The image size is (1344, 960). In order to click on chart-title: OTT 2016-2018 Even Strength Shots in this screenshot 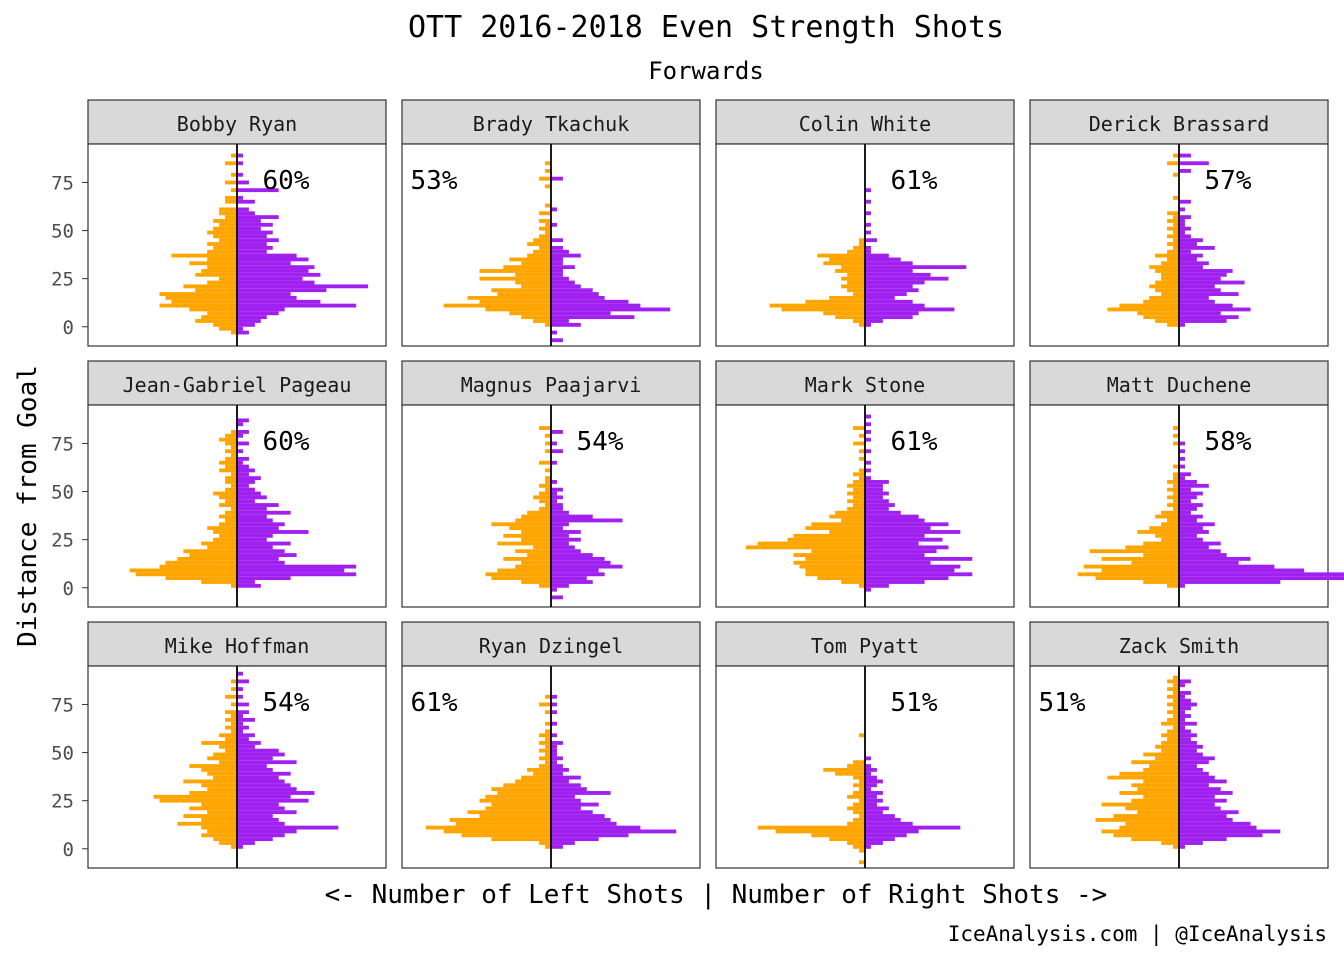, I will do `click(706, 27)`.